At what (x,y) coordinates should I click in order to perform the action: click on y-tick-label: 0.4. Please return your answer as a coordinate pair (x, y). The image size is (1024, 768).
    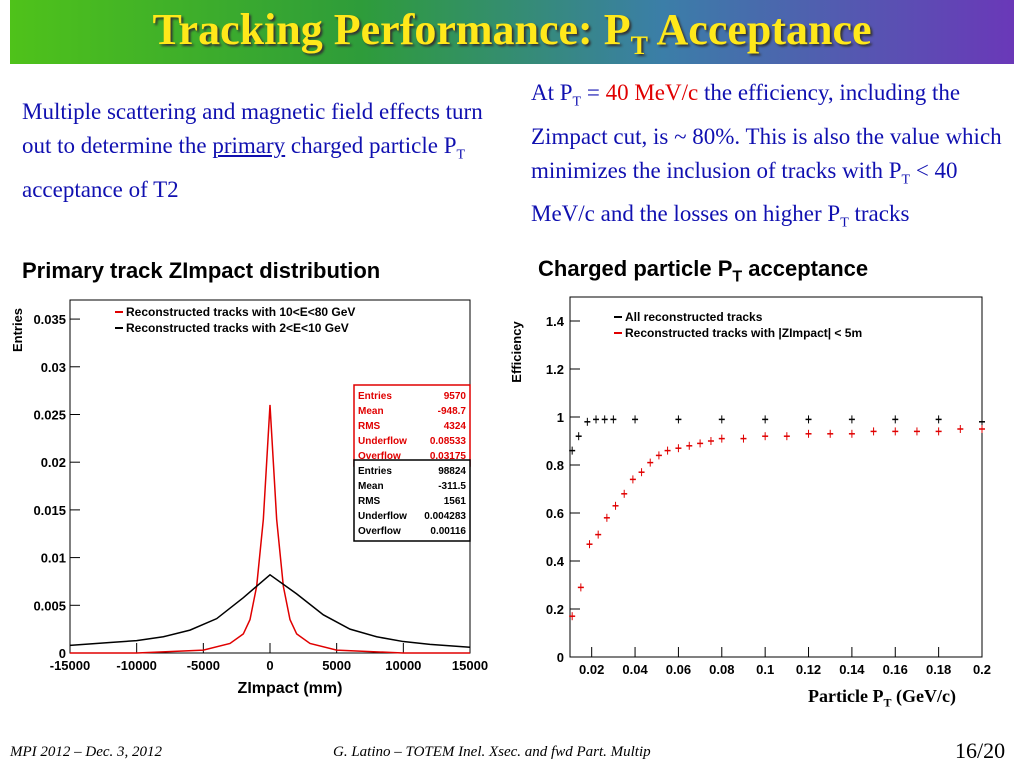
    Looking at the image, I should click on (555, 561).